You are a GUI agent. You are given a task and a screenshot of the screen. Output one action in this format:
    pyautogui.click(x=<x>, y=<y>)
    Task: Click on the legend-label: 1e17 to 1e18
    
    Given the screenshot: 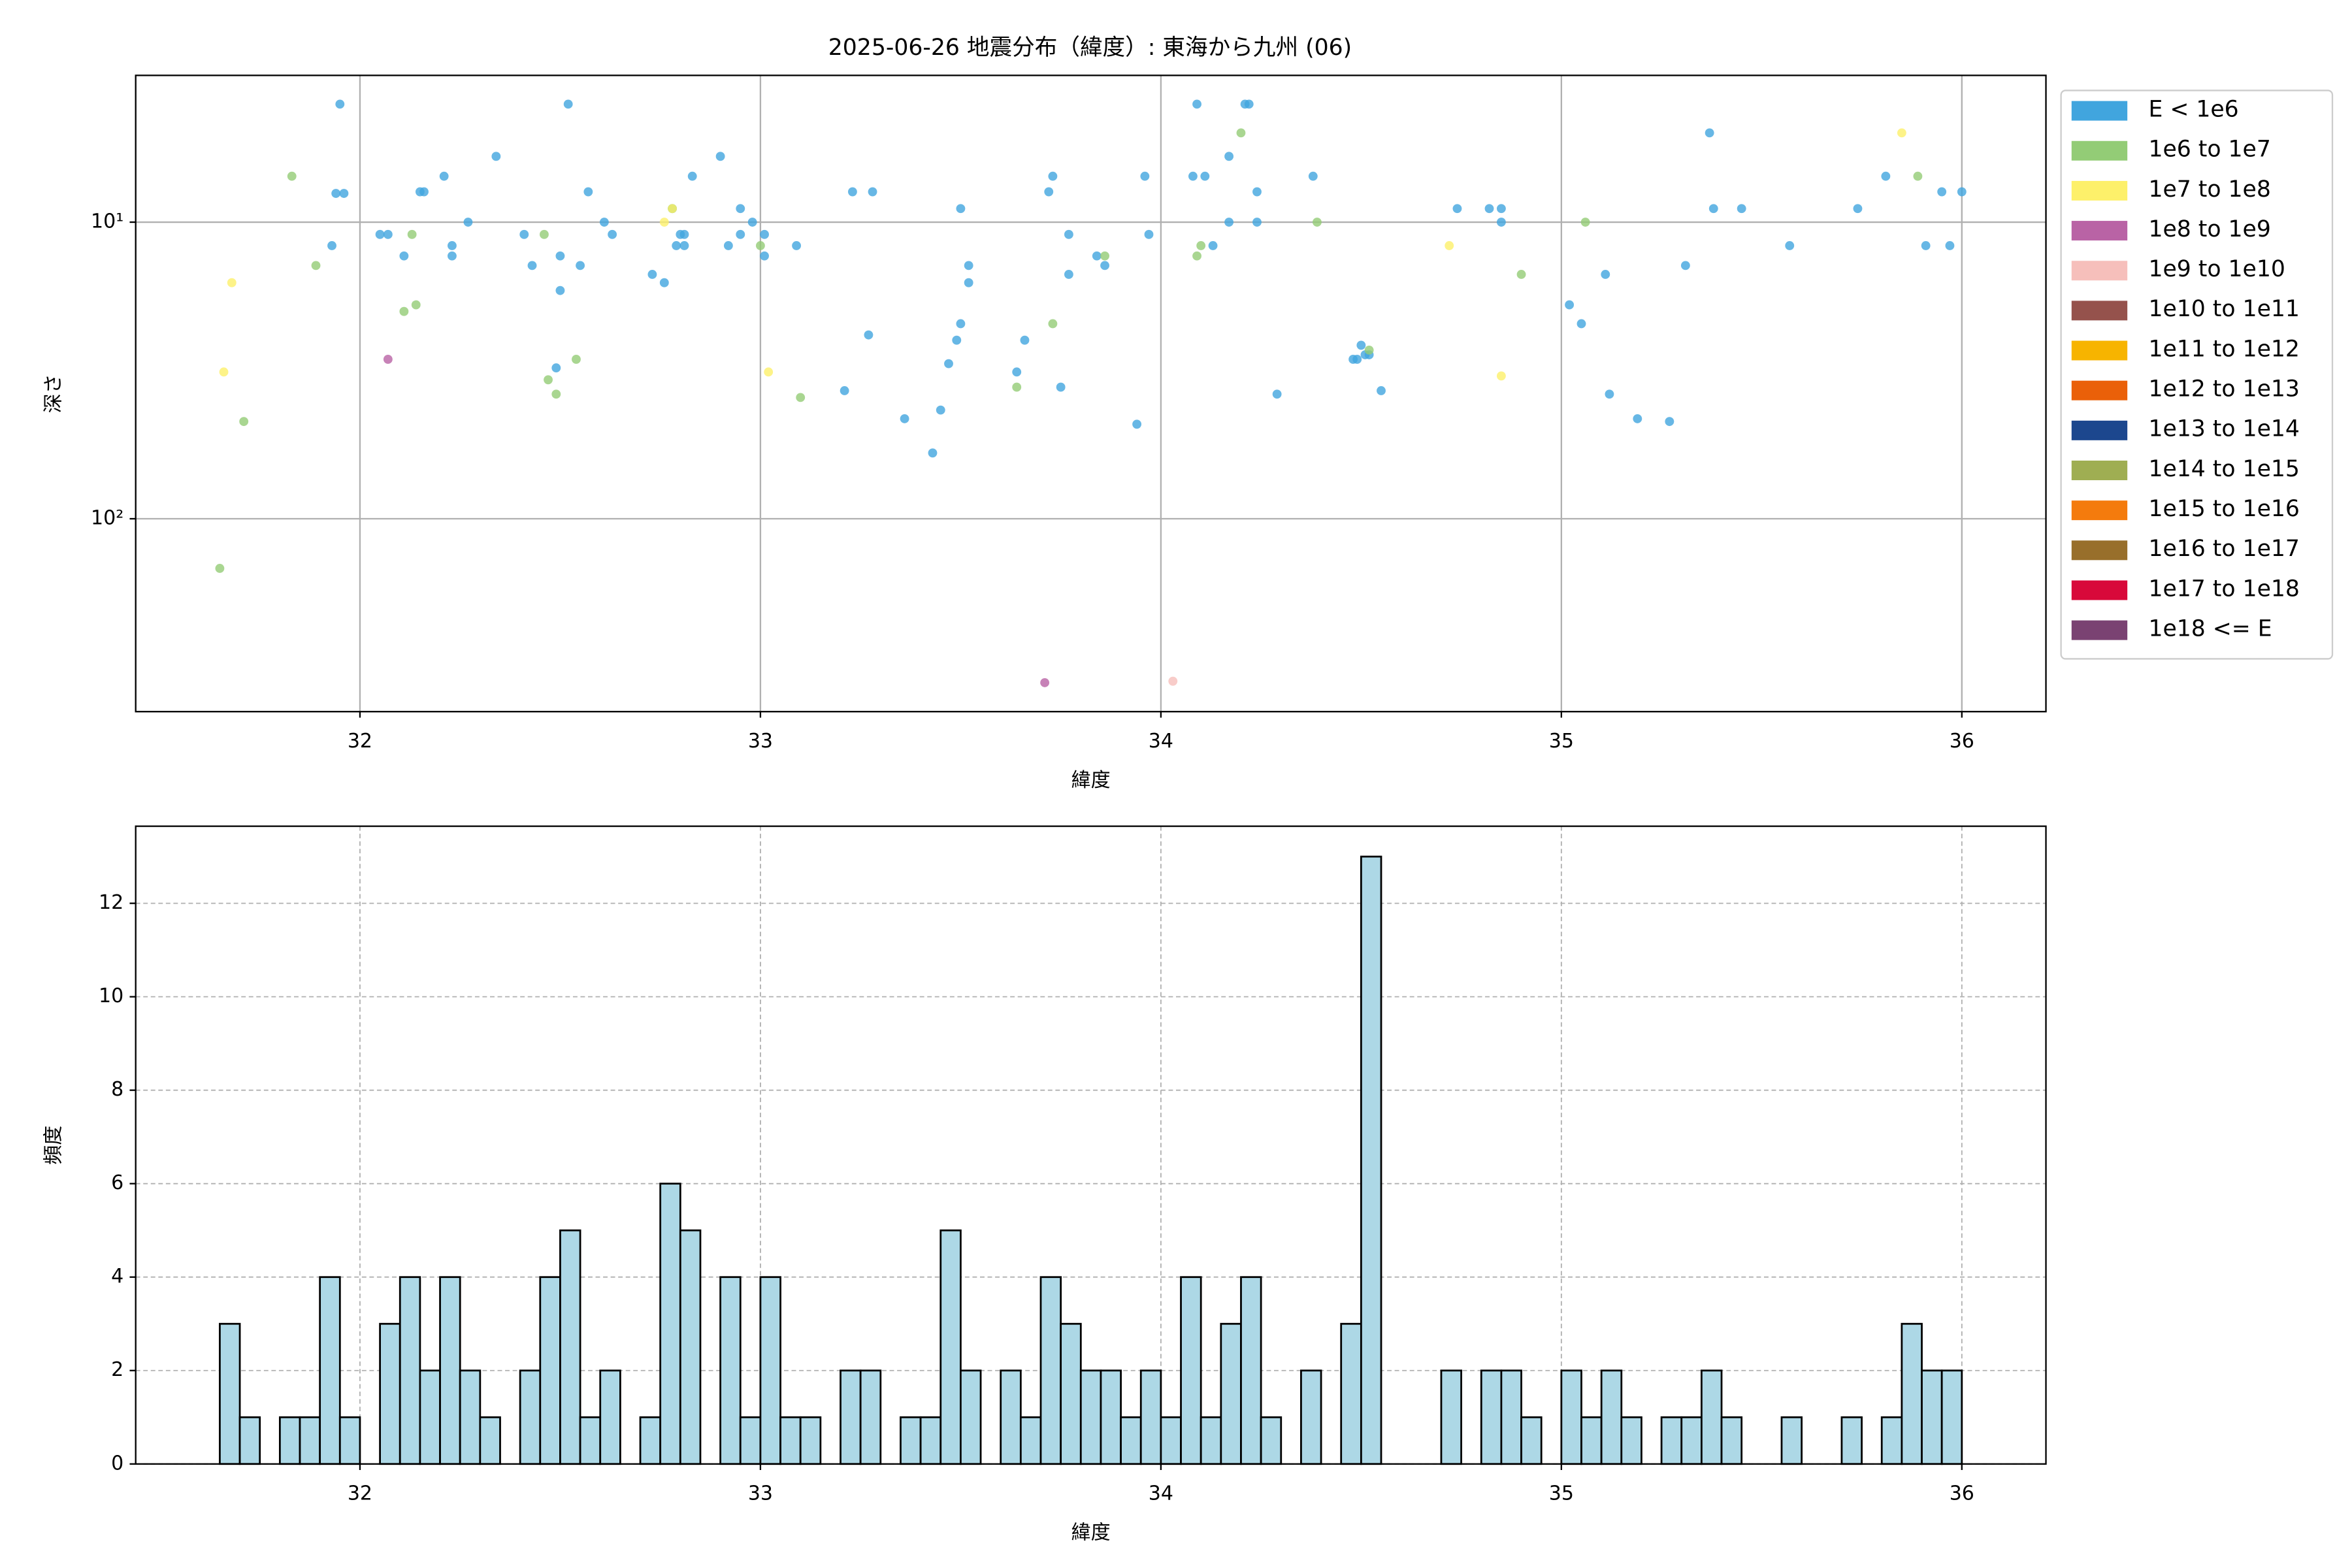 What is the action you would take?
    pyautogui.click(x=2223, y=589)
    